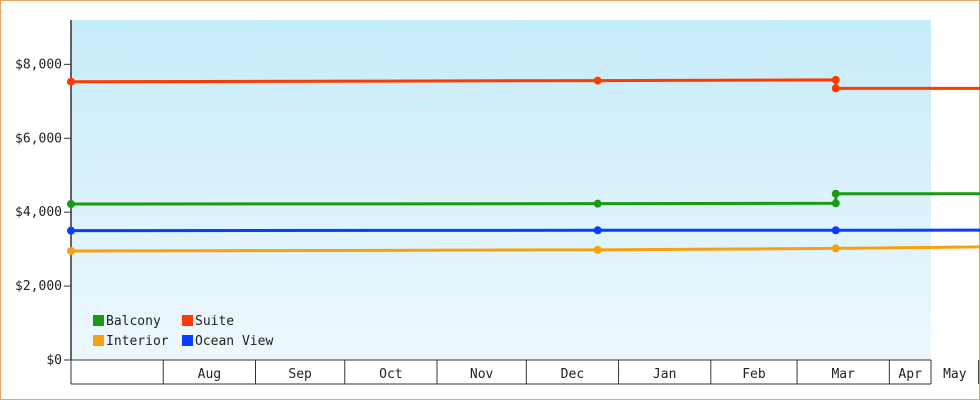 The height and width of the screenshot is (400, 980). What do you see at coordinates (910, 374) in the screenshot?
I see `x-tick-label: Apr` at bounding box center [910, 374].